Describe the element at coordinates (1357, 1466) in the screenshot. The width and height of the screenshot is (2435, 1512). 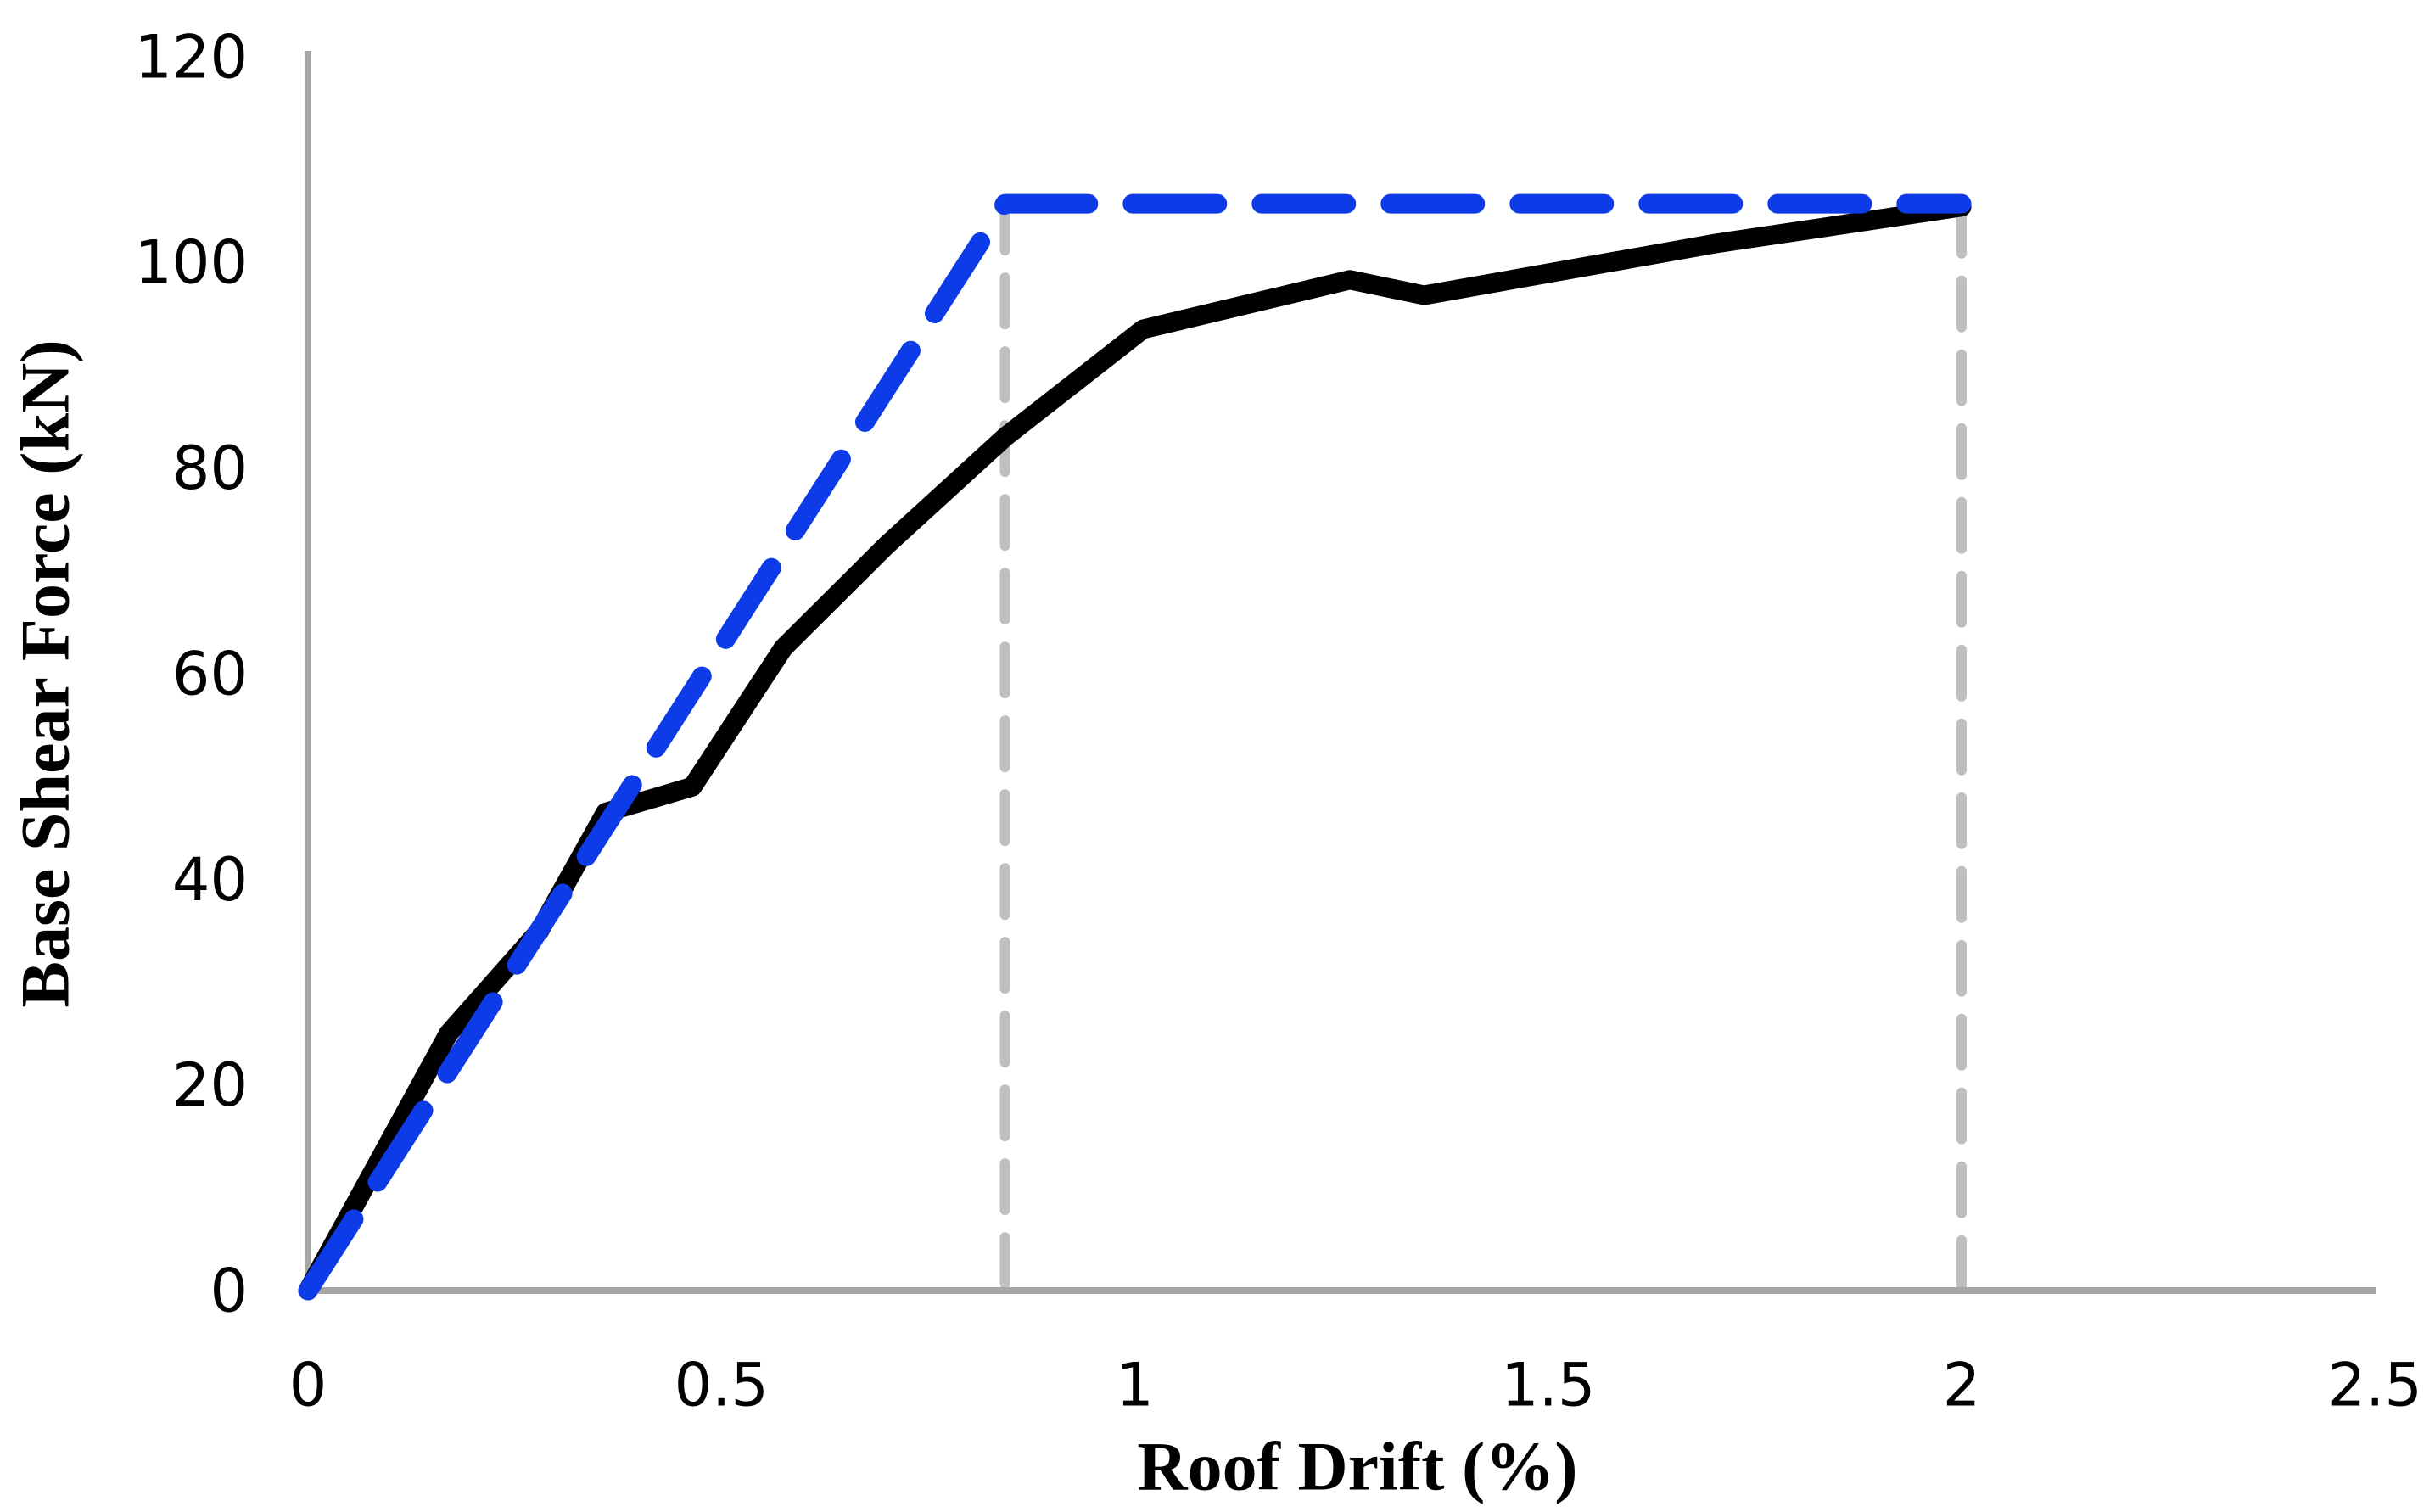
I see `x-axis-title: Roof Drift (%)` at that location.